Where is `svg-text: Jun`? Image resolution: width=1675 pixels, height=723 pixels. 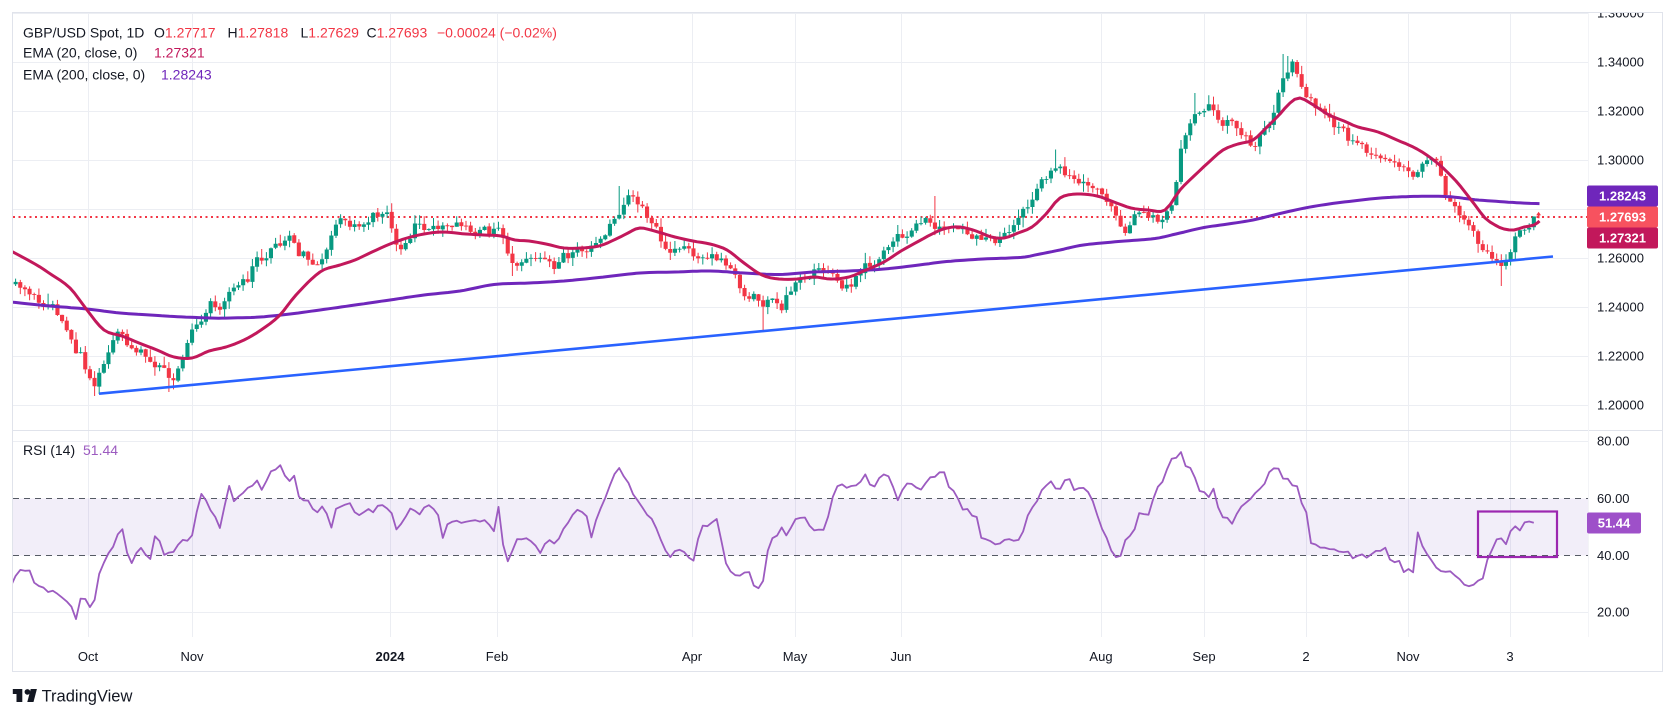
svg-text: Jun is located at coordinates (901, 656).